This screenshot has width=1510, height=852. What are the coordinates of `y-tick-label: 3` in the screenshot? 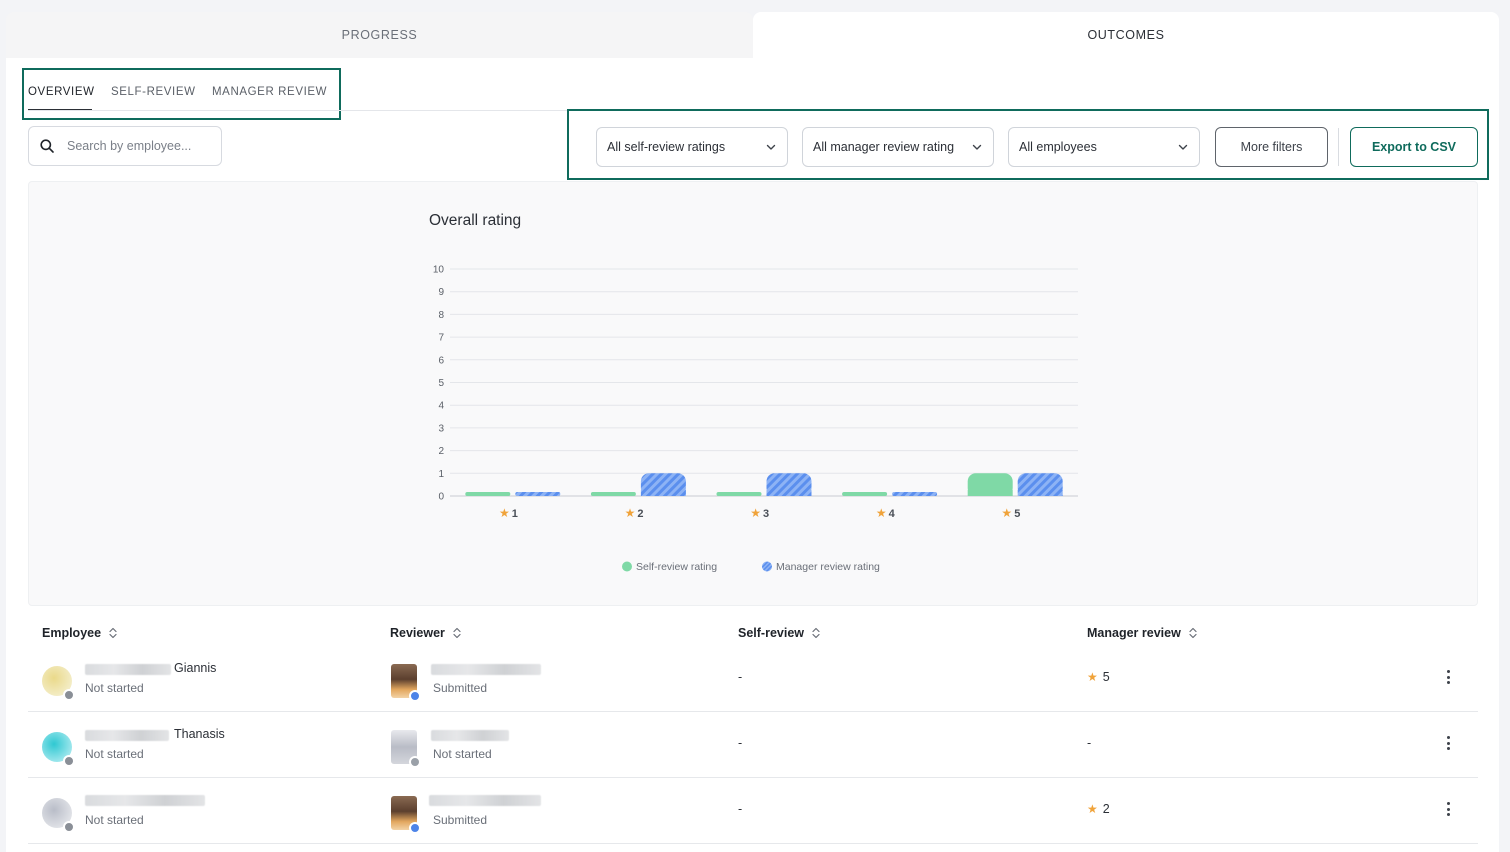 It's located at (441, 428).